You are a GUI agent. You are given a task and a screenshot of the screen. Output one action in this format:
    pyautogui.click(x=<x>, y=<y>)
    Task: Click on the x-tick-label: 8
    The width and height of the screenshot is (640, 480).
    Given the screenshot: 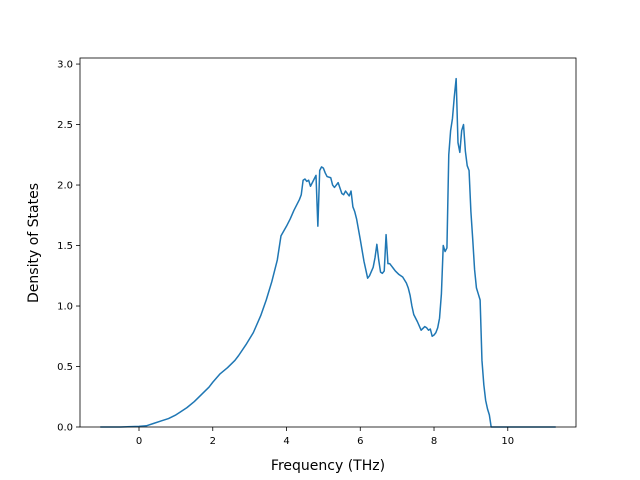 What is the action you would take?
    pyautogui.click(x=434, y=441)
    